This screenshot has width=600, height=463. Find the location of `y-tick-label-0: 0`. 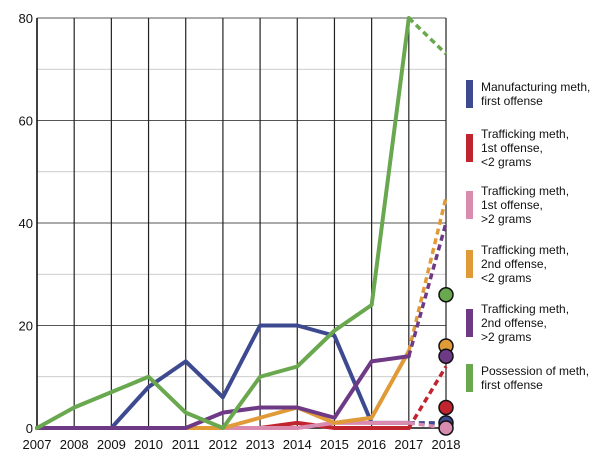

y-tick-label-0: 0 is located at coordinates (29, 428).